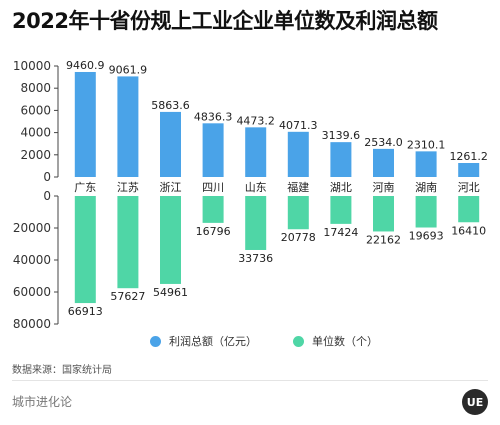 The image size is (500, 425). I want to click on profit-value-label: 4473.2, so click(255, 120).